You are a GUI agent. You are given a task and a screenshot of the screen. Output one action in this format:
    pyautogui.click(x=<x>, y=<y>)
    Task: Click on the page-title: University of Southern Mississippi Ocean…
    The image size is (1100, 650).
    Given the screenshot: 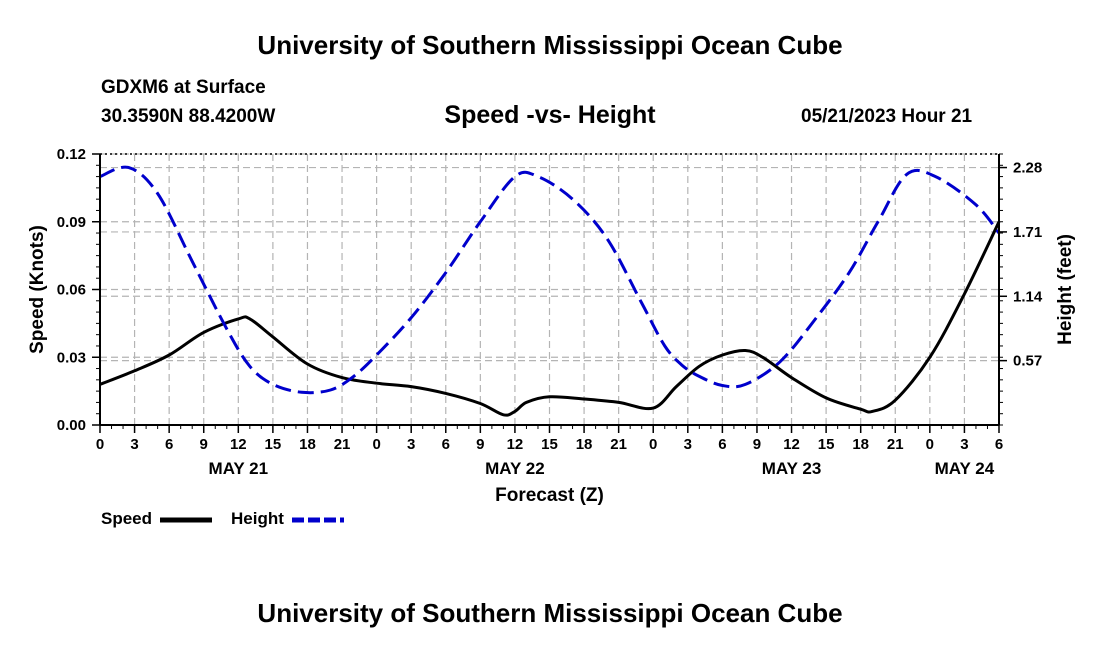 What is the action you would take?
    pyautogui.click(x=550, y=45)
    